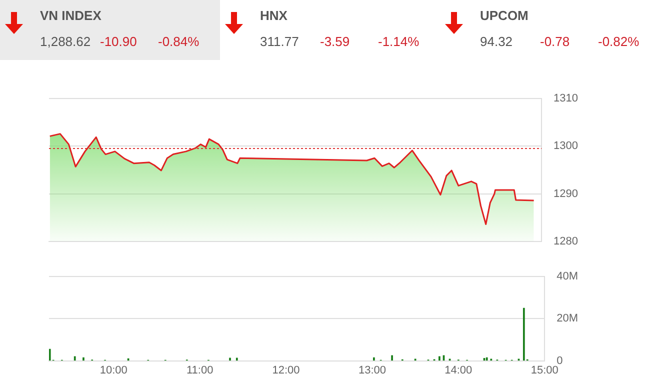  Describe the element at coordinates (544, 370) in the screenshot. I see `x-tick-label: 15:00` at that location.